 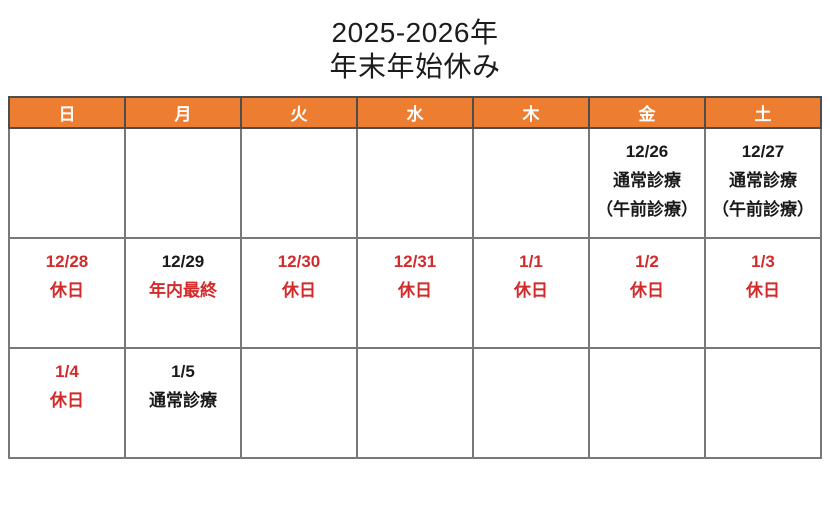 I want to click on page-title-line1: 2025-2026年, so click(x=415, y=32).